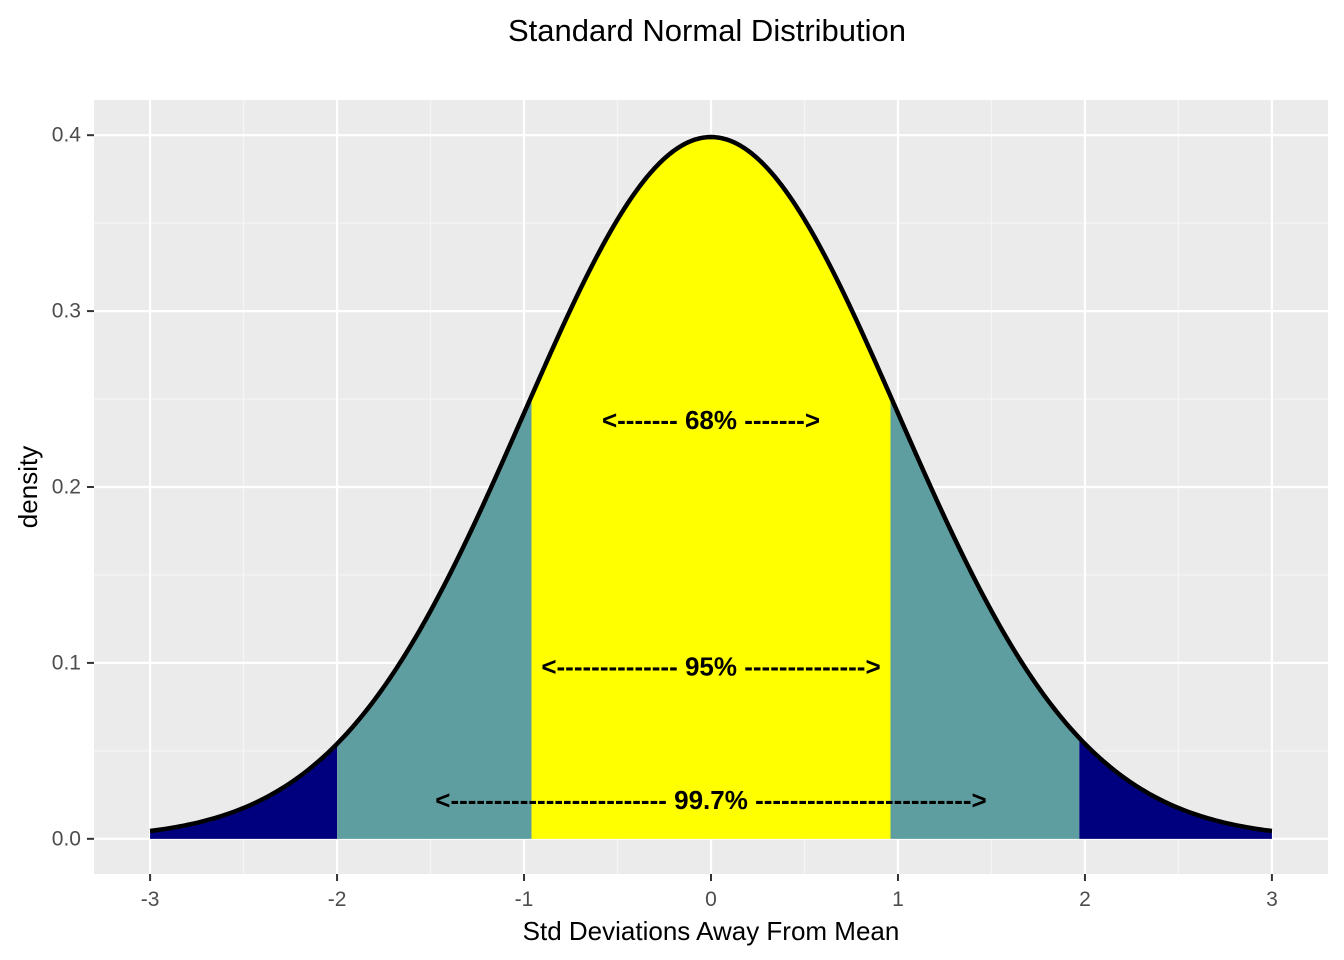 Image resolution: width=1344 pixels, height=960 pixels. Describe the element at coordinates (28, 487) in the screenshot. I see `y-axis-title: density` at that location.